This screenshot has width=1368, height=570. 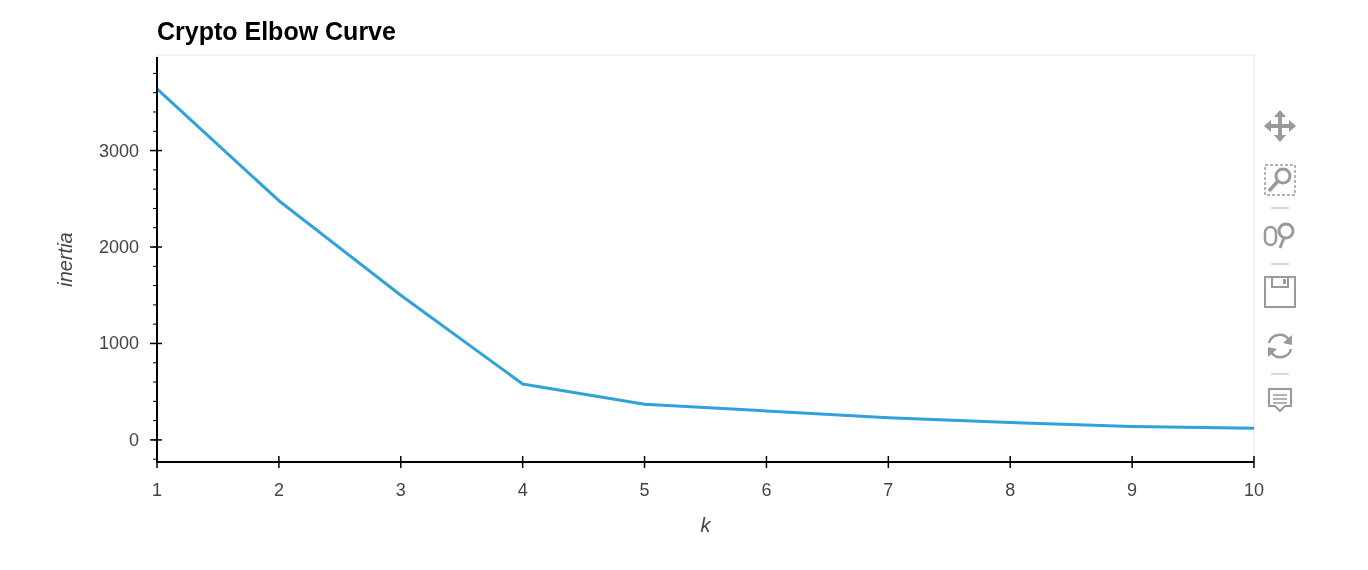 I want to click on x-tick-label: 5, so click(x=644, y=490).